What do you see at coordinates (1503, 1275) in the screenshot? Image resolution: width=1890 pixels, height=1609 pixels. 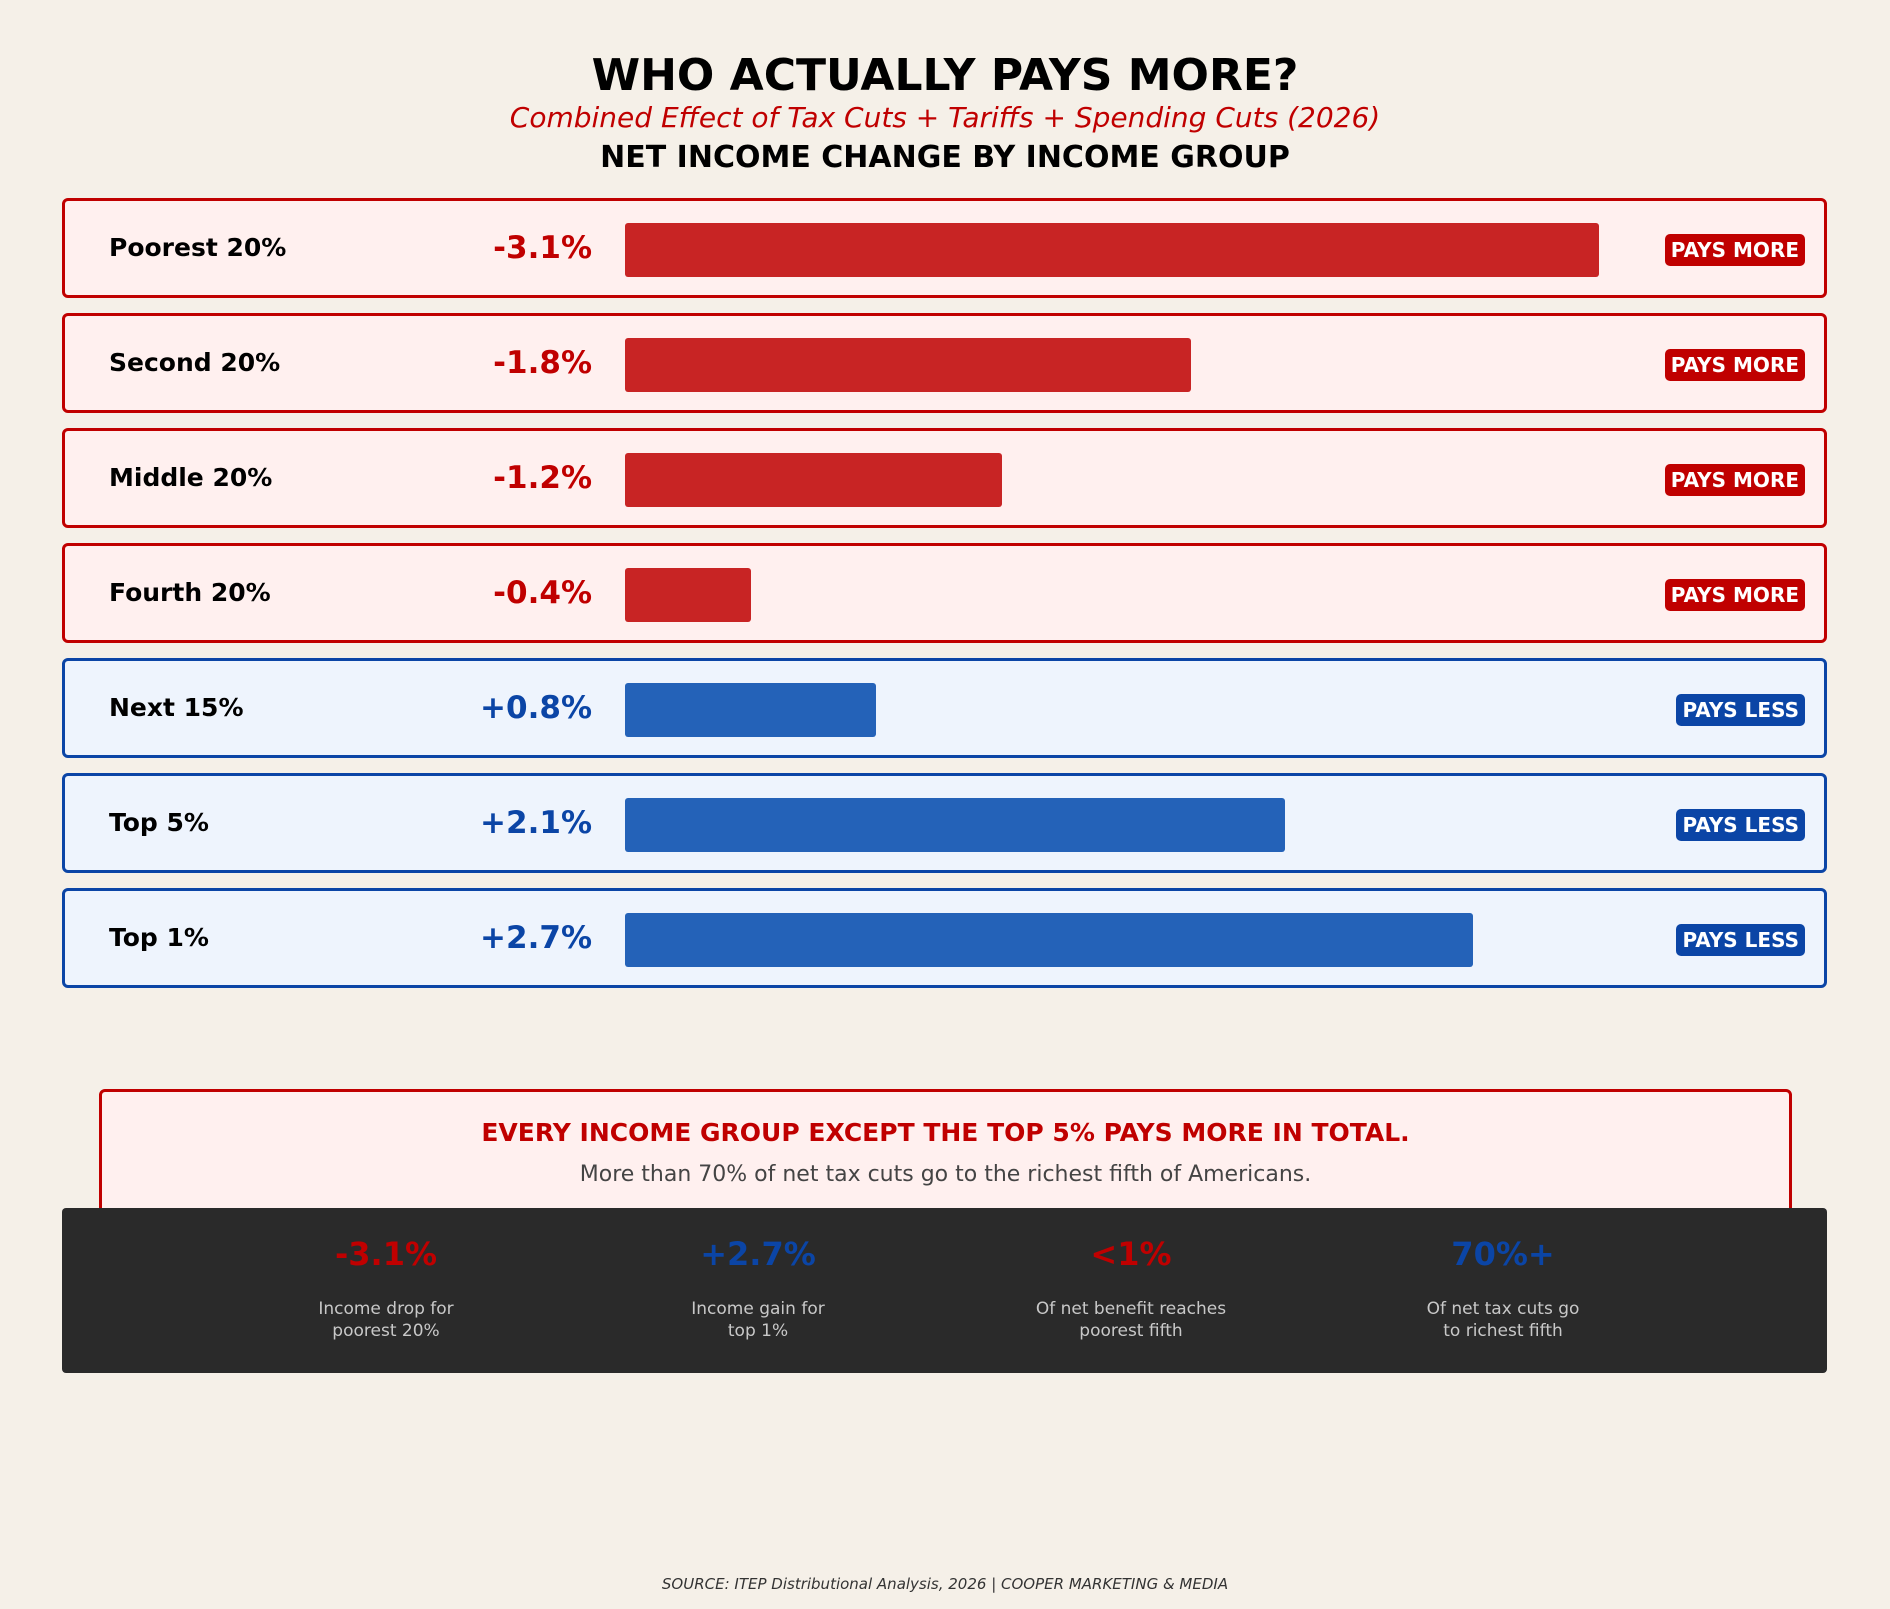 I see `stat-card: 70%+ Of net tax cuts go to richest fifth` at bounding box center [1503, 1275].